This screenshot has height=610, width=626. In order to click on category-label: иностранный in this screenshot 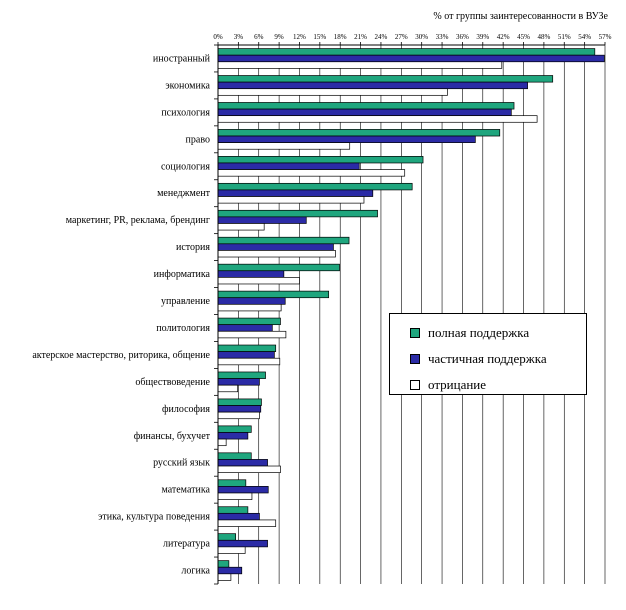, I will do `click(182, 58)`.